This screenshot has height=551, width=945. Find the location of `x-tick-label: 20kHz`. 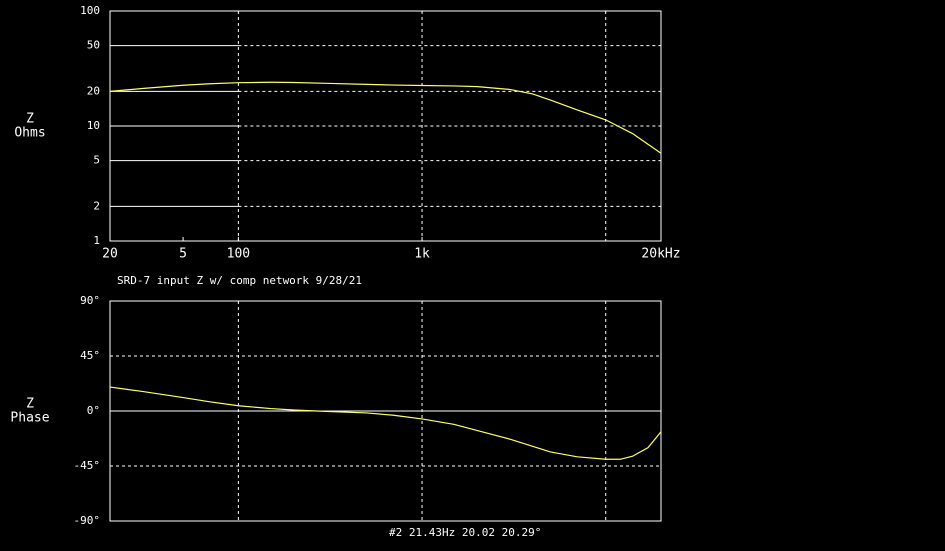

x-tick-label: 20kHz is located at coordinates (660, 254).